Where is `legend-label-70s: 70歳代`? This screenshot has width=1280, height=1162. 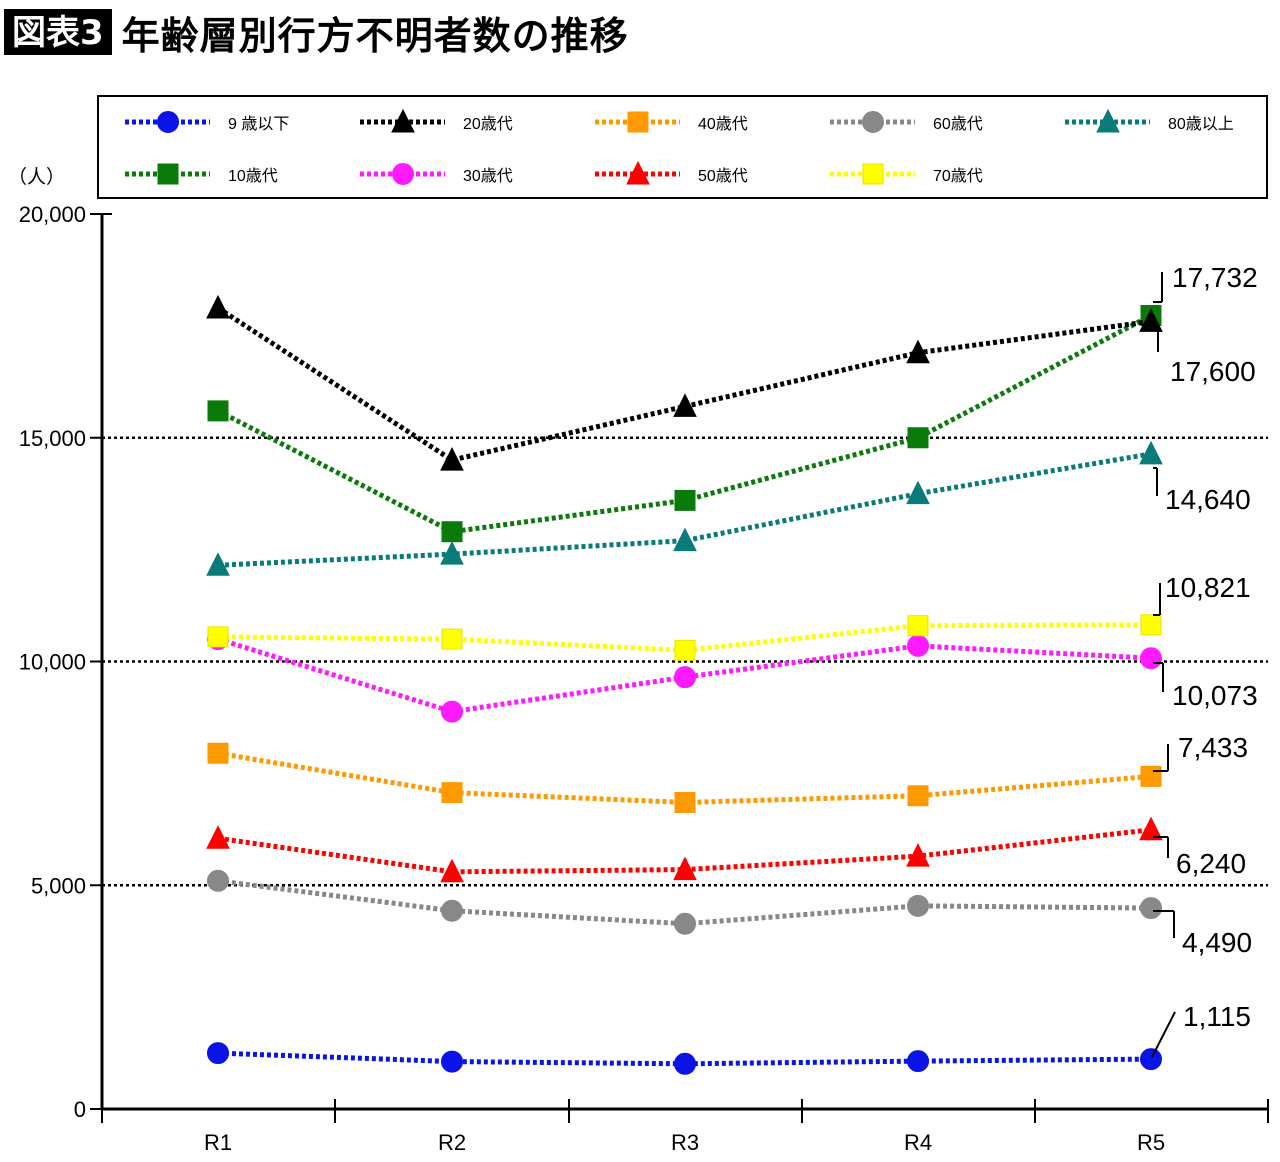 legend-label-70s: 70歳代 is located at coordinates (958, 176).